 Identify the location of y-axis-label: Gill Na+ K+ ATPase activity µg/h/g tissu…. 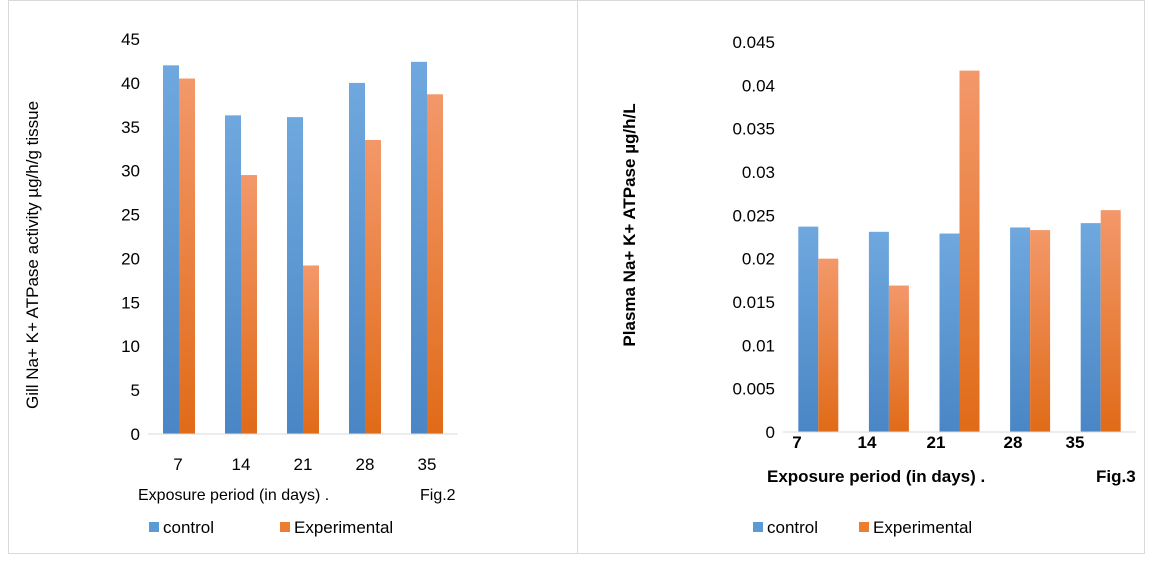
(32, 255).